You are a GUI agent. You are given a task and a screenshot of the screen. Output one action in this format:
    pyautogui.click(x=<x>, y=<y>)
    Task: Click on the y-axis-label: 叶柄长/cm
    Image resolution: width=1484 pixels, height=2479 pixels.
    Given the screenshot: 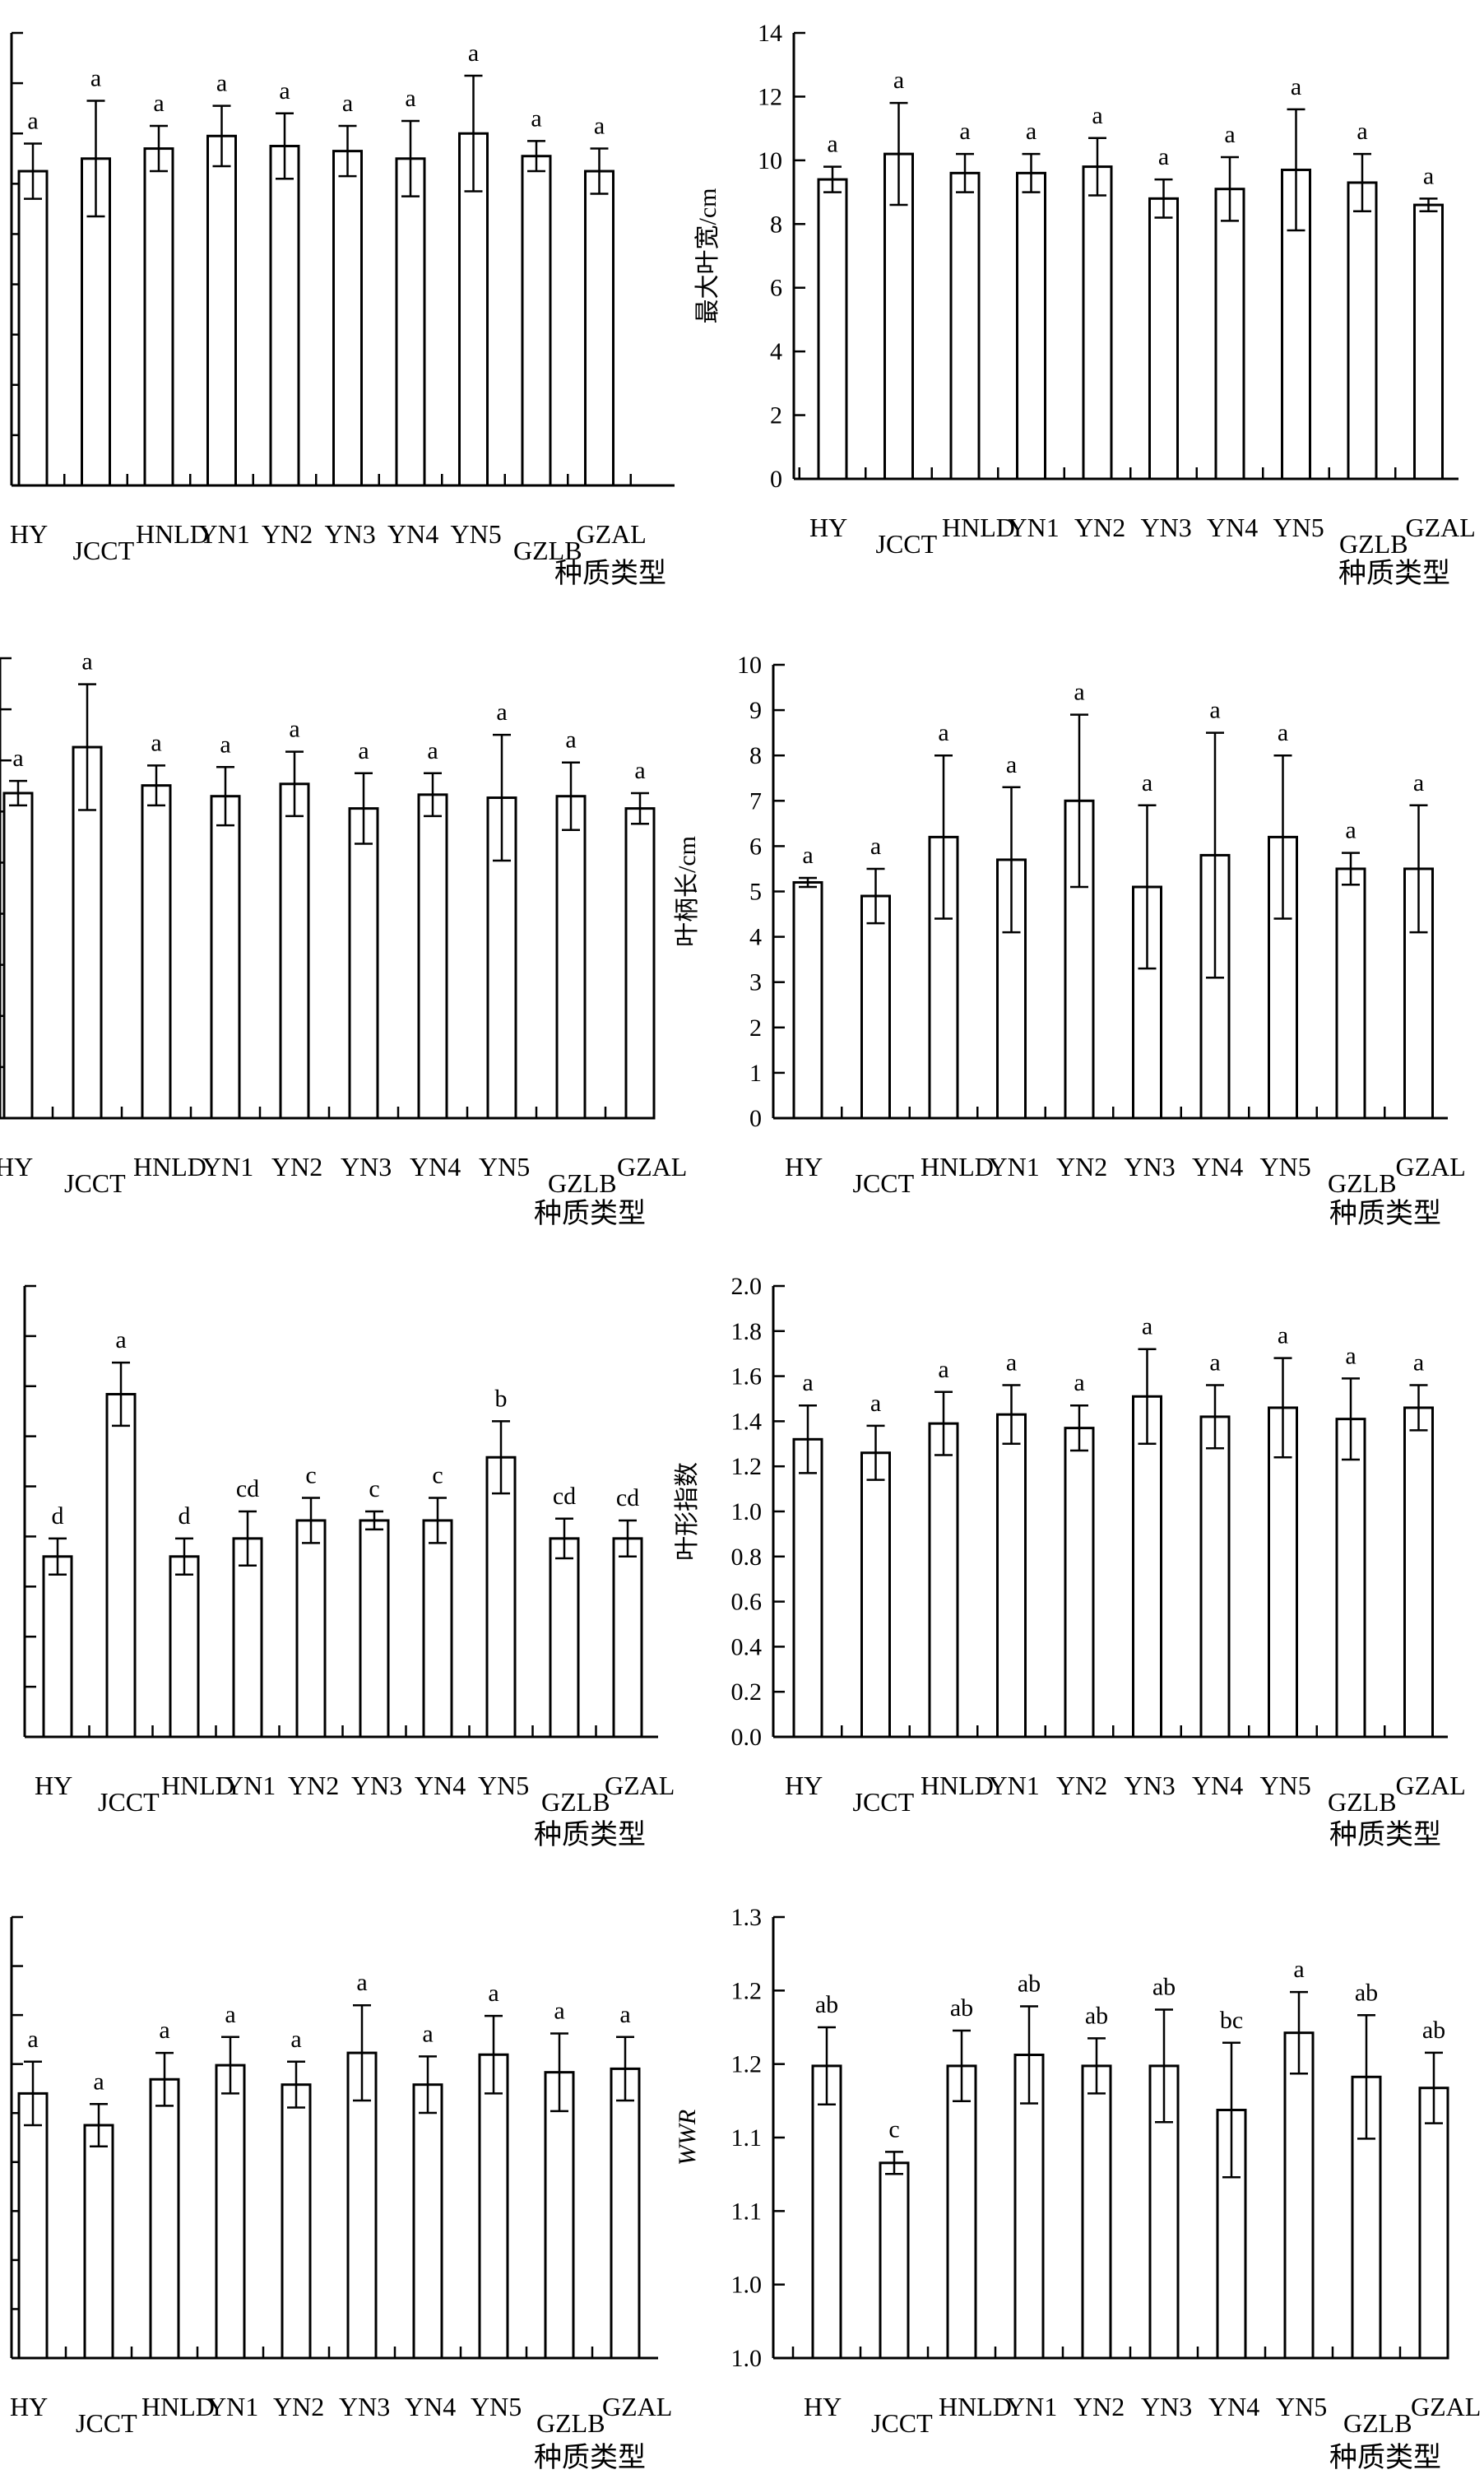 What is the action you would take?
    pyautogui.click(x=687, y=891)
    